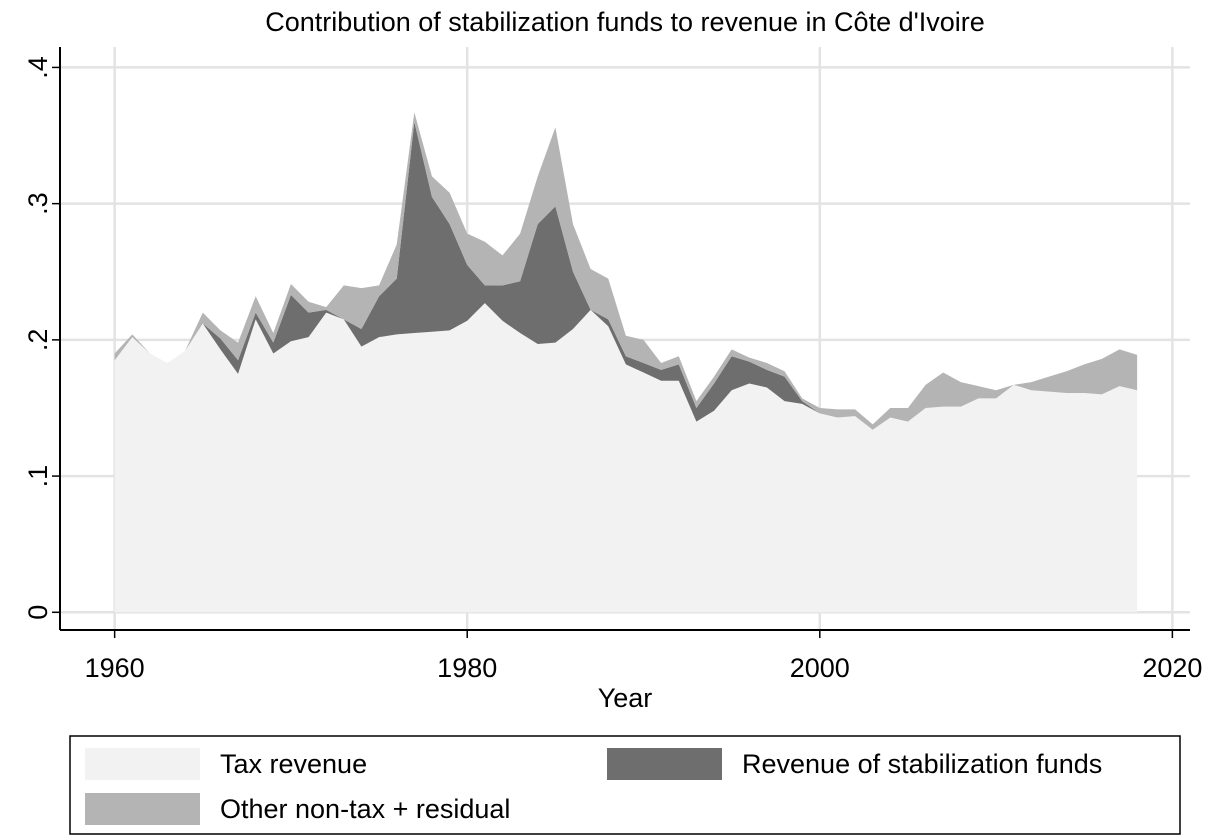 Image resolution: width=1218 pixels, height=836 pixels. What do you see at coordinates (1172, 668) in the screenshot?
I see `x-tick-label: 2020` at bounding box center [1172, 668].